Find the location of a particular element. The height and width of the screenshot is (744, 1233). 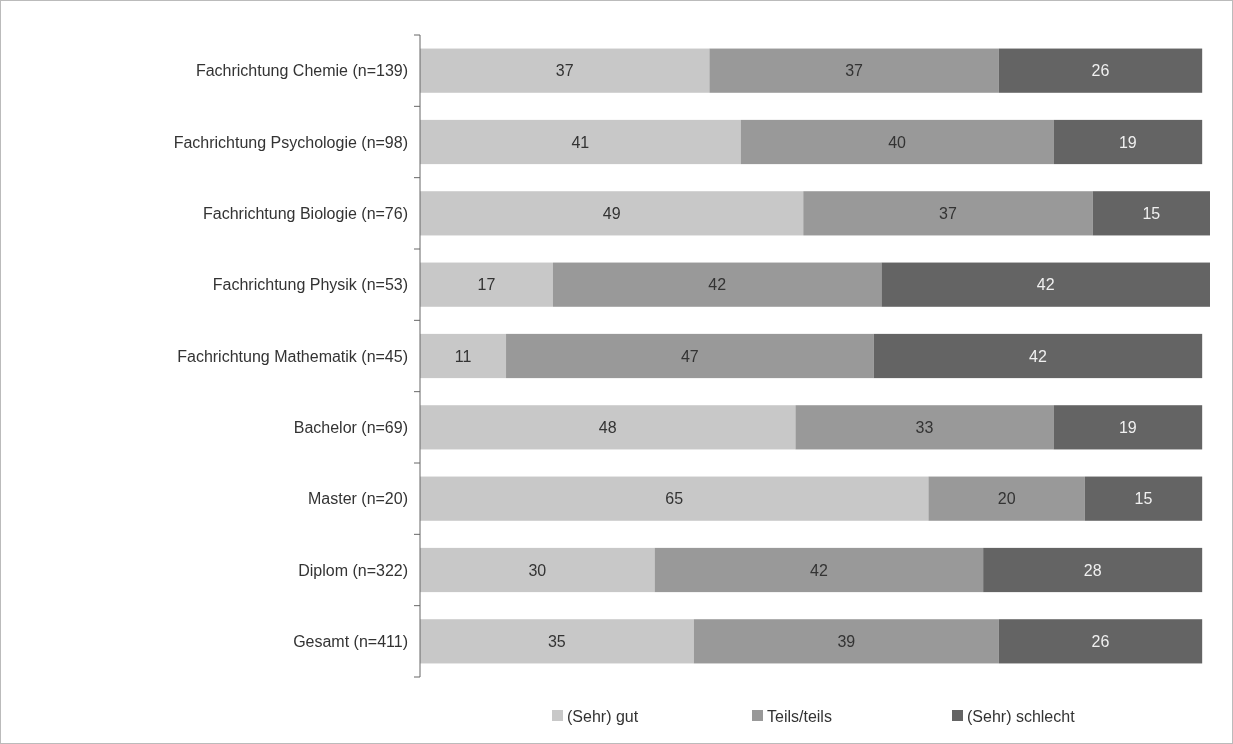

data-label: 47 is located at coordinates (689, 356).